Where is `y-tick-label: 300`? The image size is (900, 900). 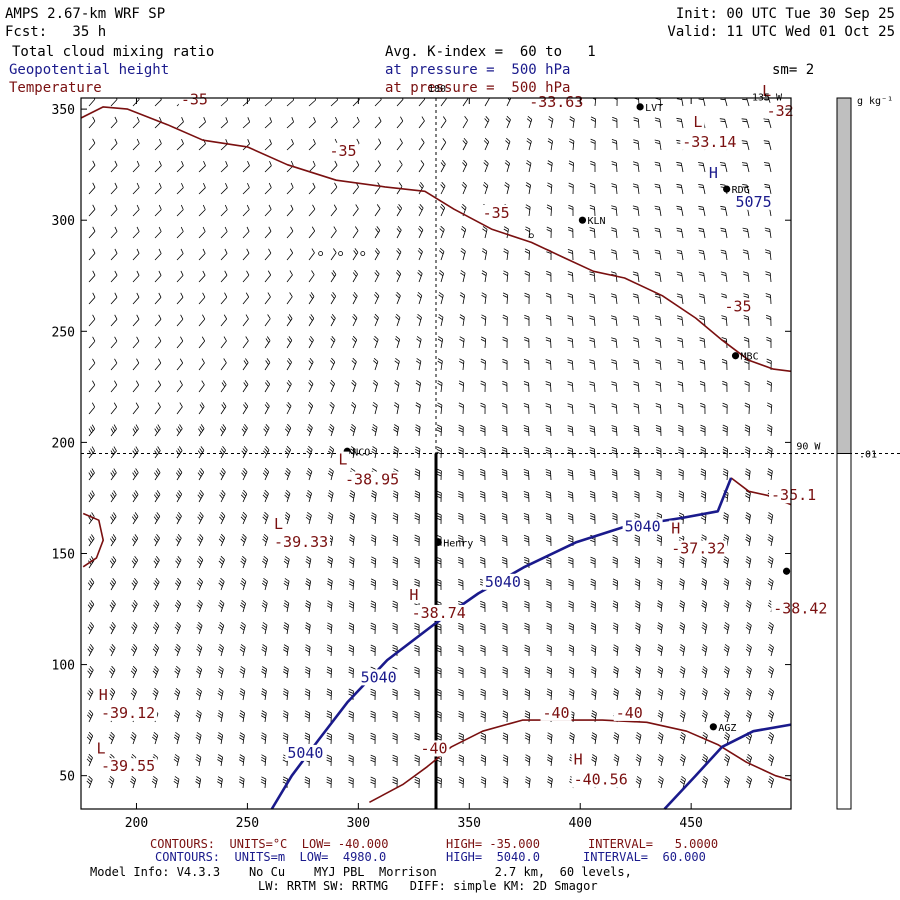 y-tick-label: 300 is located at coordinates (63, 221).